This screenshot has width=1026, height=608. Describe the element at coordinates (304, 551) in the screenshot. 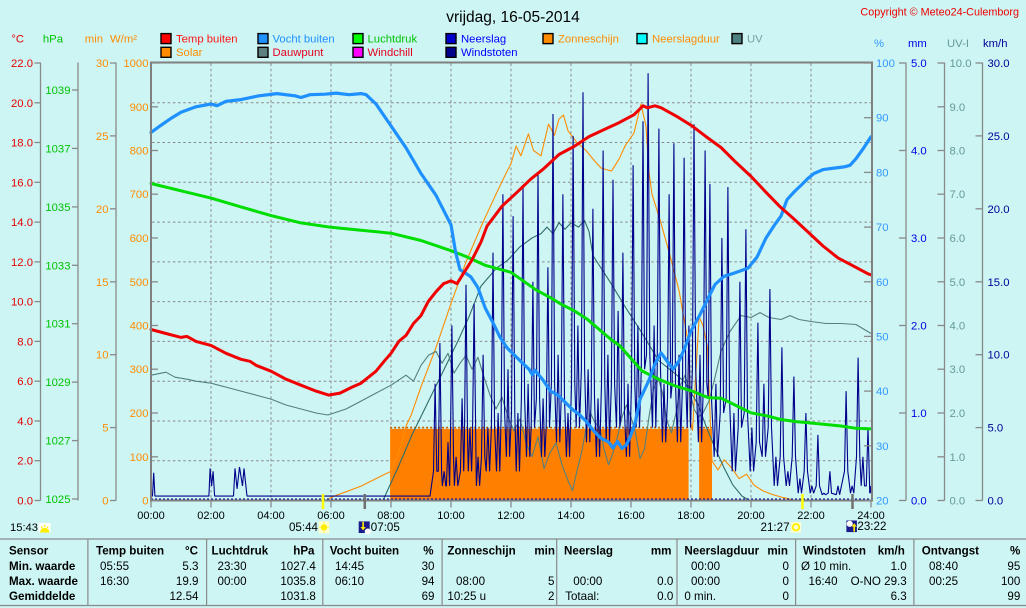

I see `svg-text: hPa` at that location.